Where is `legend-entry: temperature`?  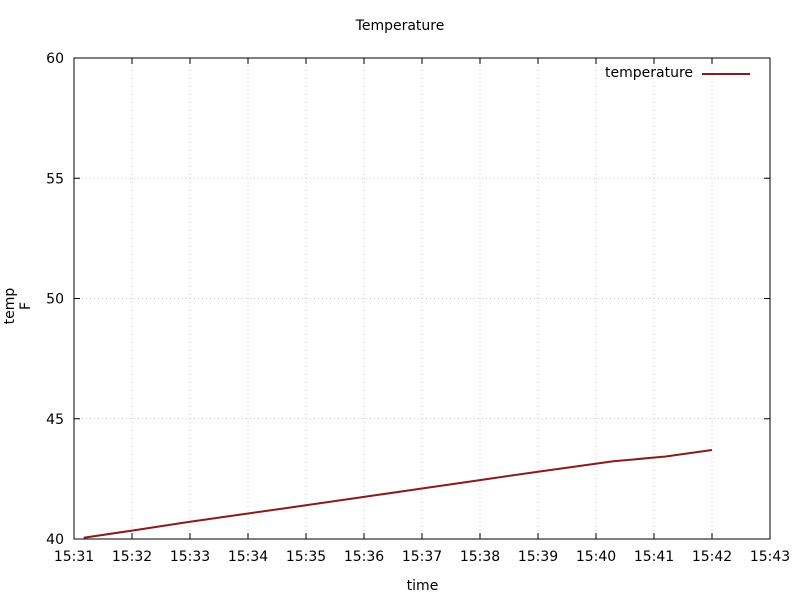
legend-entry: temperature is located at coordinates (649, 73).